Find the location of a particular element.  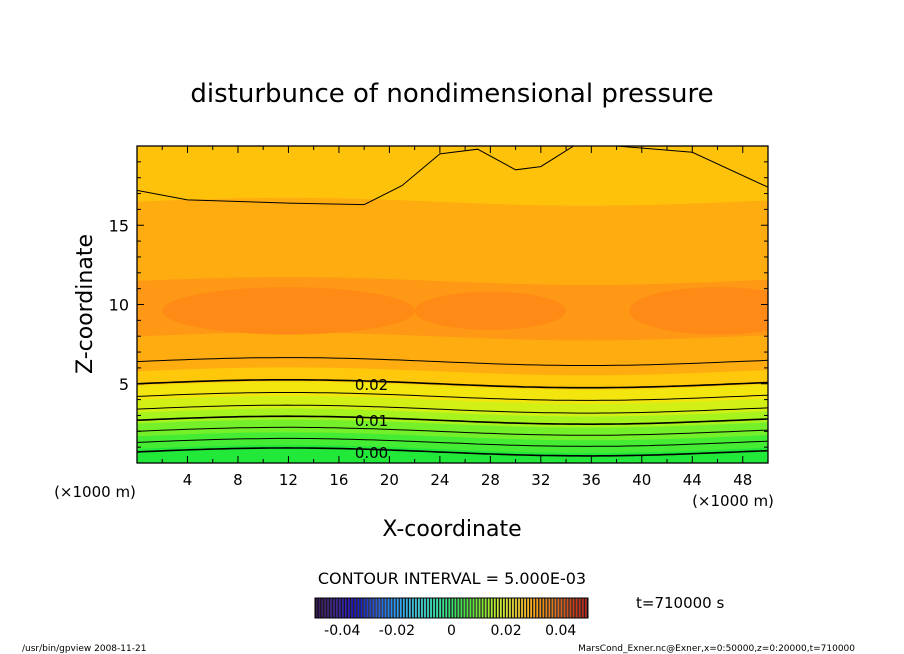

contour-interval-text: CONTOUR INTERVAL = 5.000E-03 is located at coordinates (452, 578).